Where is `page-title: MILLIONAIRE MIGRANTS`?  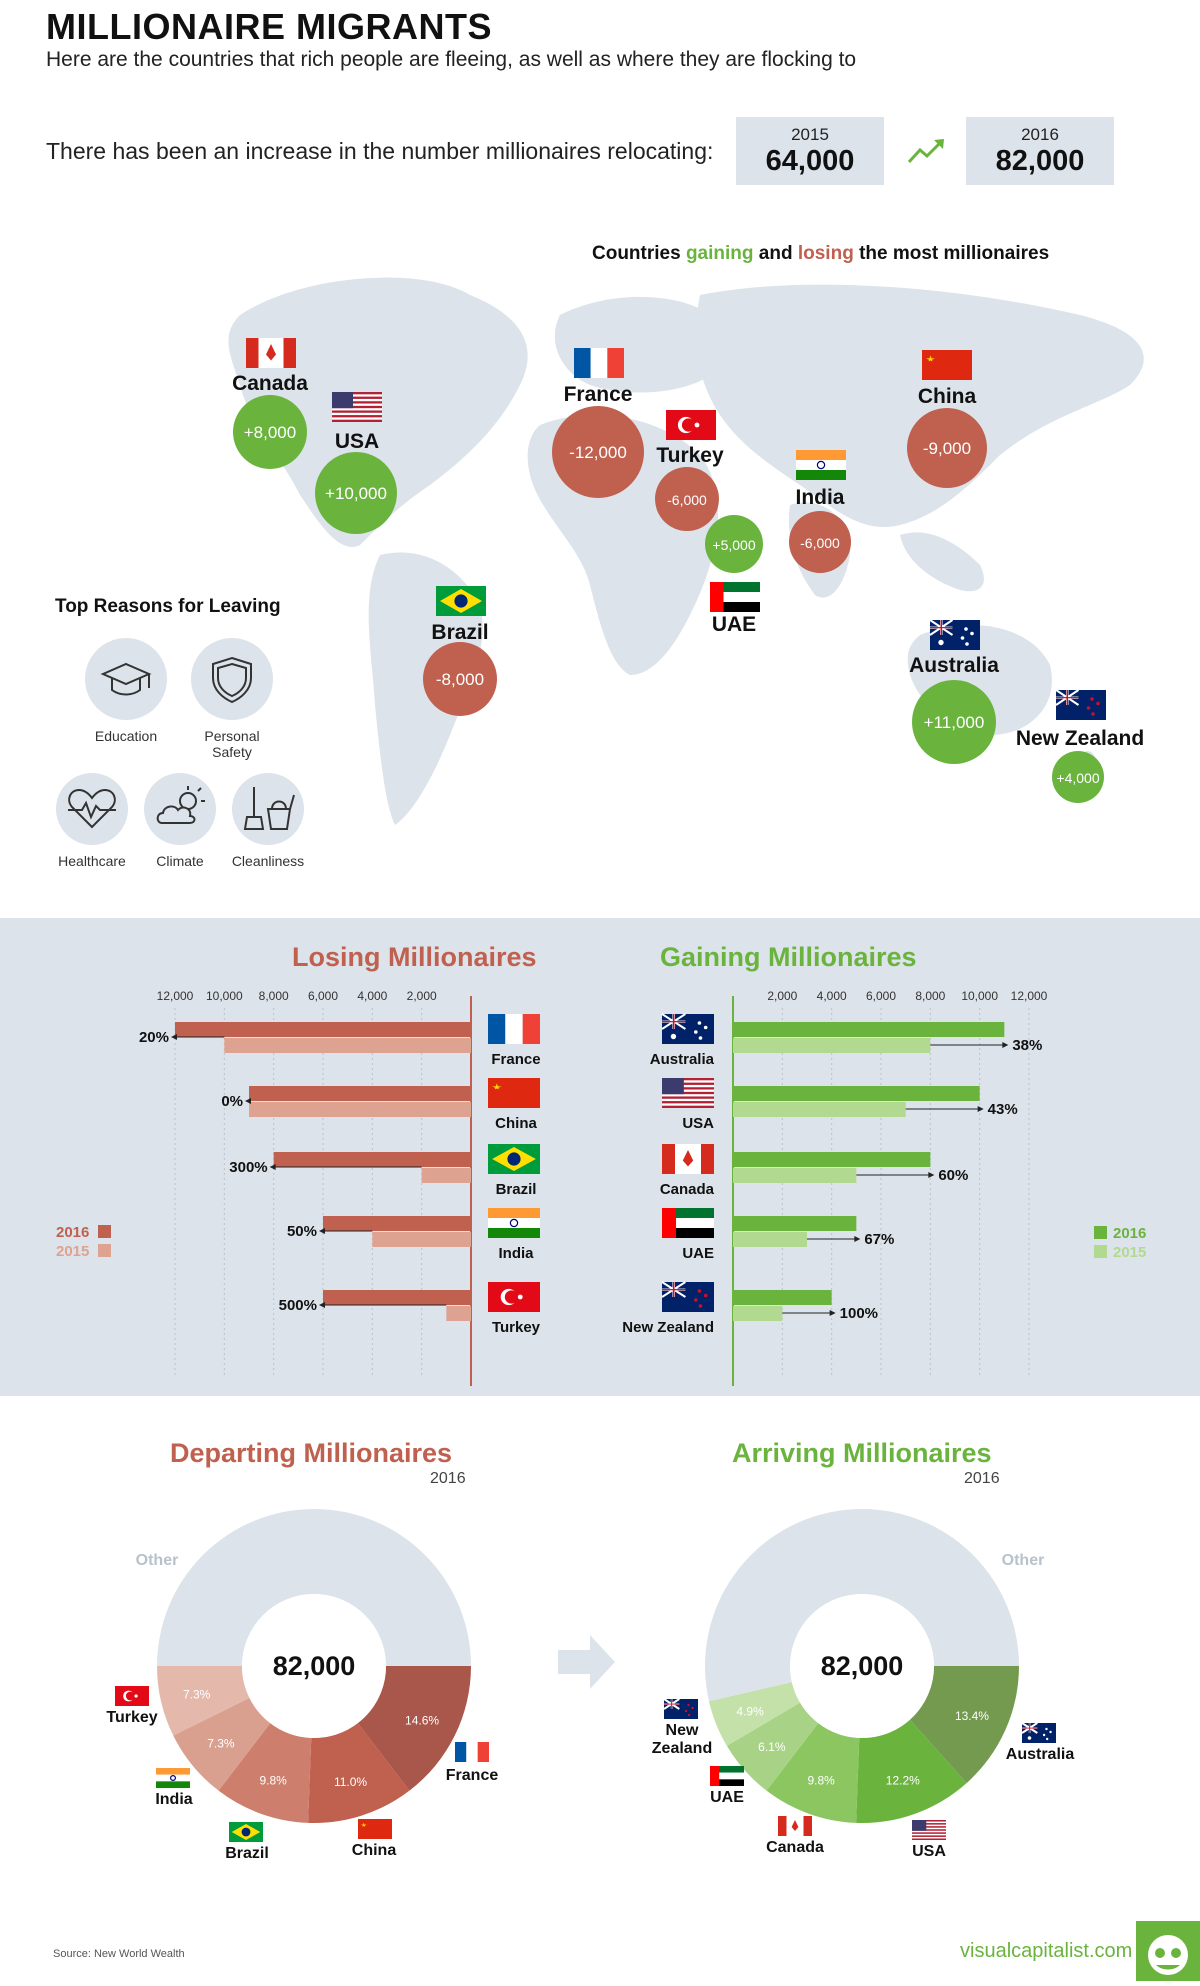 page-title: MILLIONAIRE MIGRANTS is located at coordinates (269, 26).